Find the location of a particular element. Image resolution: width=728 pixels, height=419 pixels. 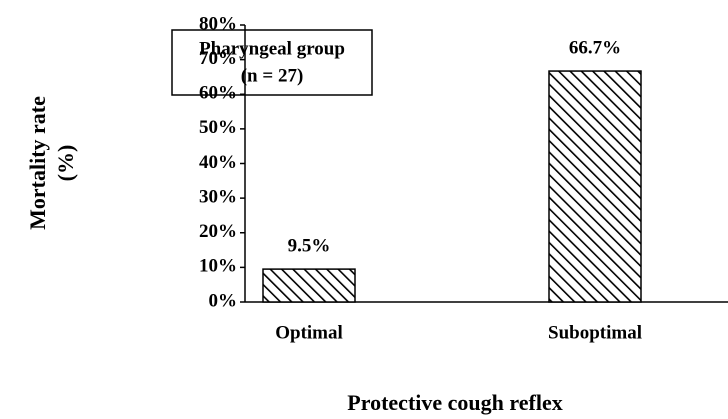

y-tick-label: 30% is located at coordinates (218, 196).